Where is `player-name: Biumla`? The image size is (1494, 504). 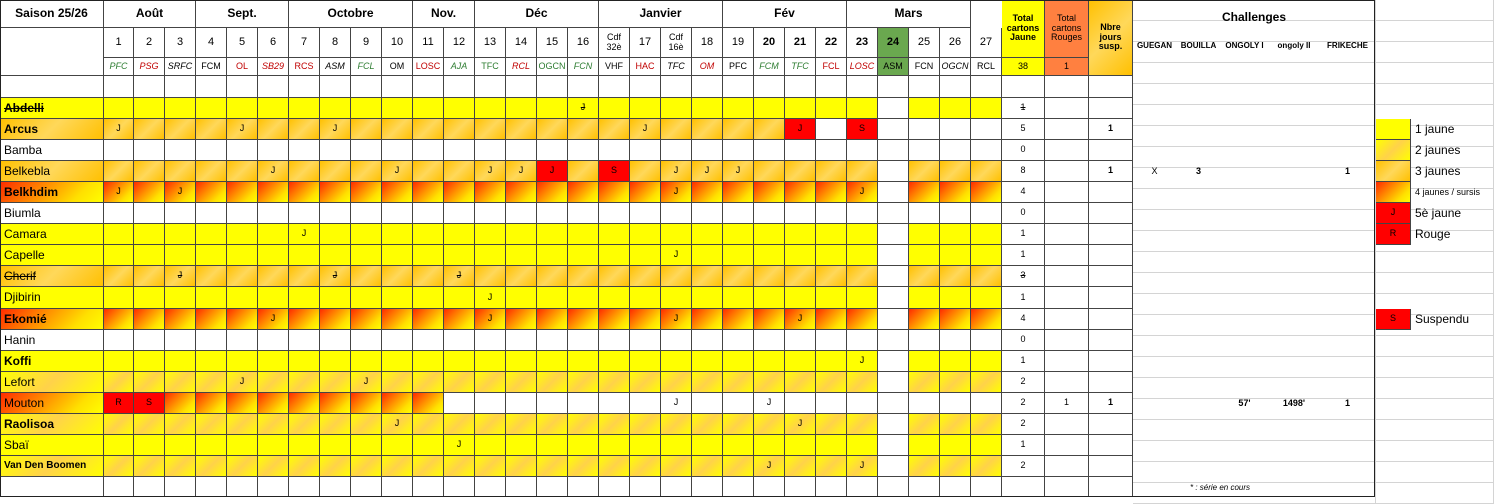 player-name: Biumla is located at coordinates (52, 213).